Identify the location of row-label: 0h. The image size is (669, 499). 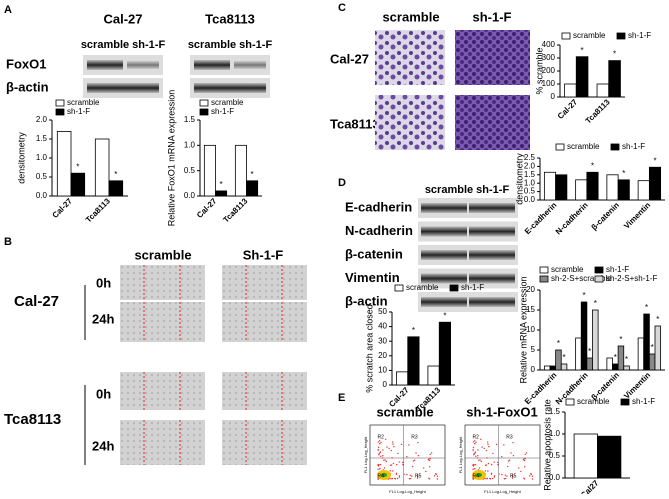
(103, 282).